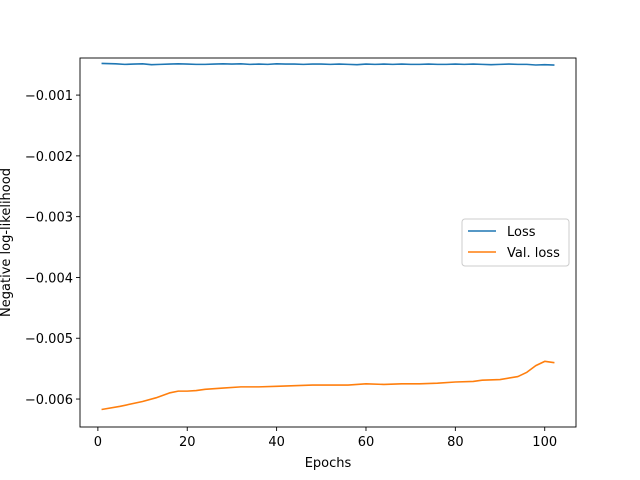 The width and height of the screenshot is (640, 480). I want to click on x-tick-label: 20, so click(187, 442).